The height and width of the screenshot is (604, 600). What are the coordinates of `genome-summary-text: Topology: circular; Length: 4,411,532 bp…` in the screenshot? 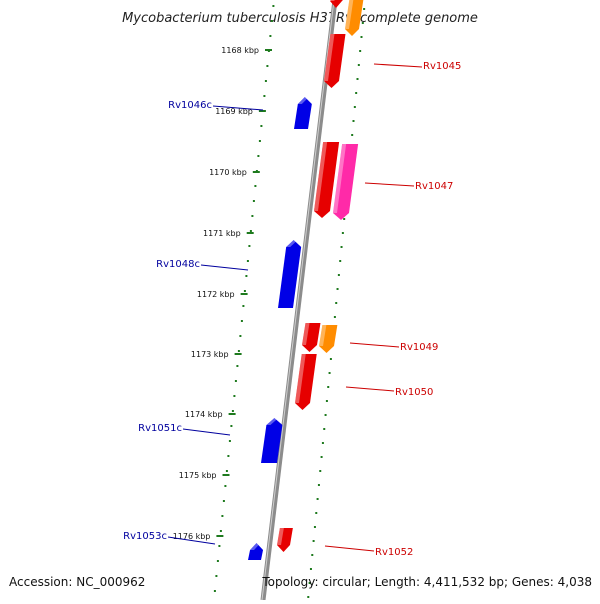 It's located at (426, 582).